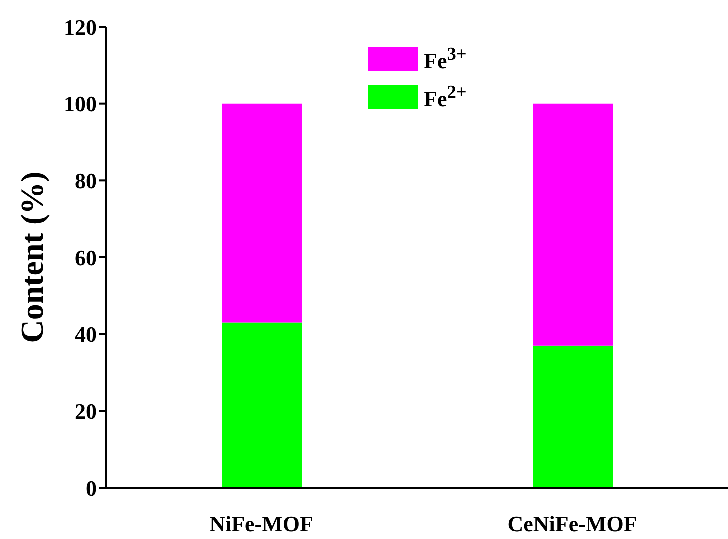 The image size is (728, 539). Describe the element at coordinates (86, 411) in the screenshot. I see `y-tick-label: 20` at that location.